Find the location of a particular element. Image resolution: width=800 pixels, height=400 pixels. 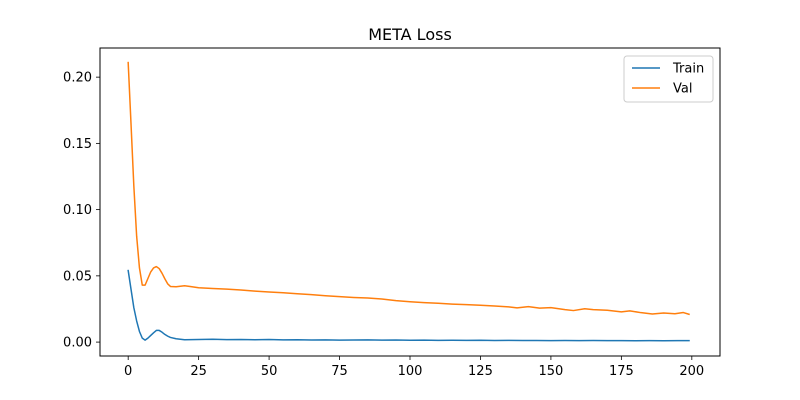

y-tick-label: 0.15 is located at coordinates (77, 144).